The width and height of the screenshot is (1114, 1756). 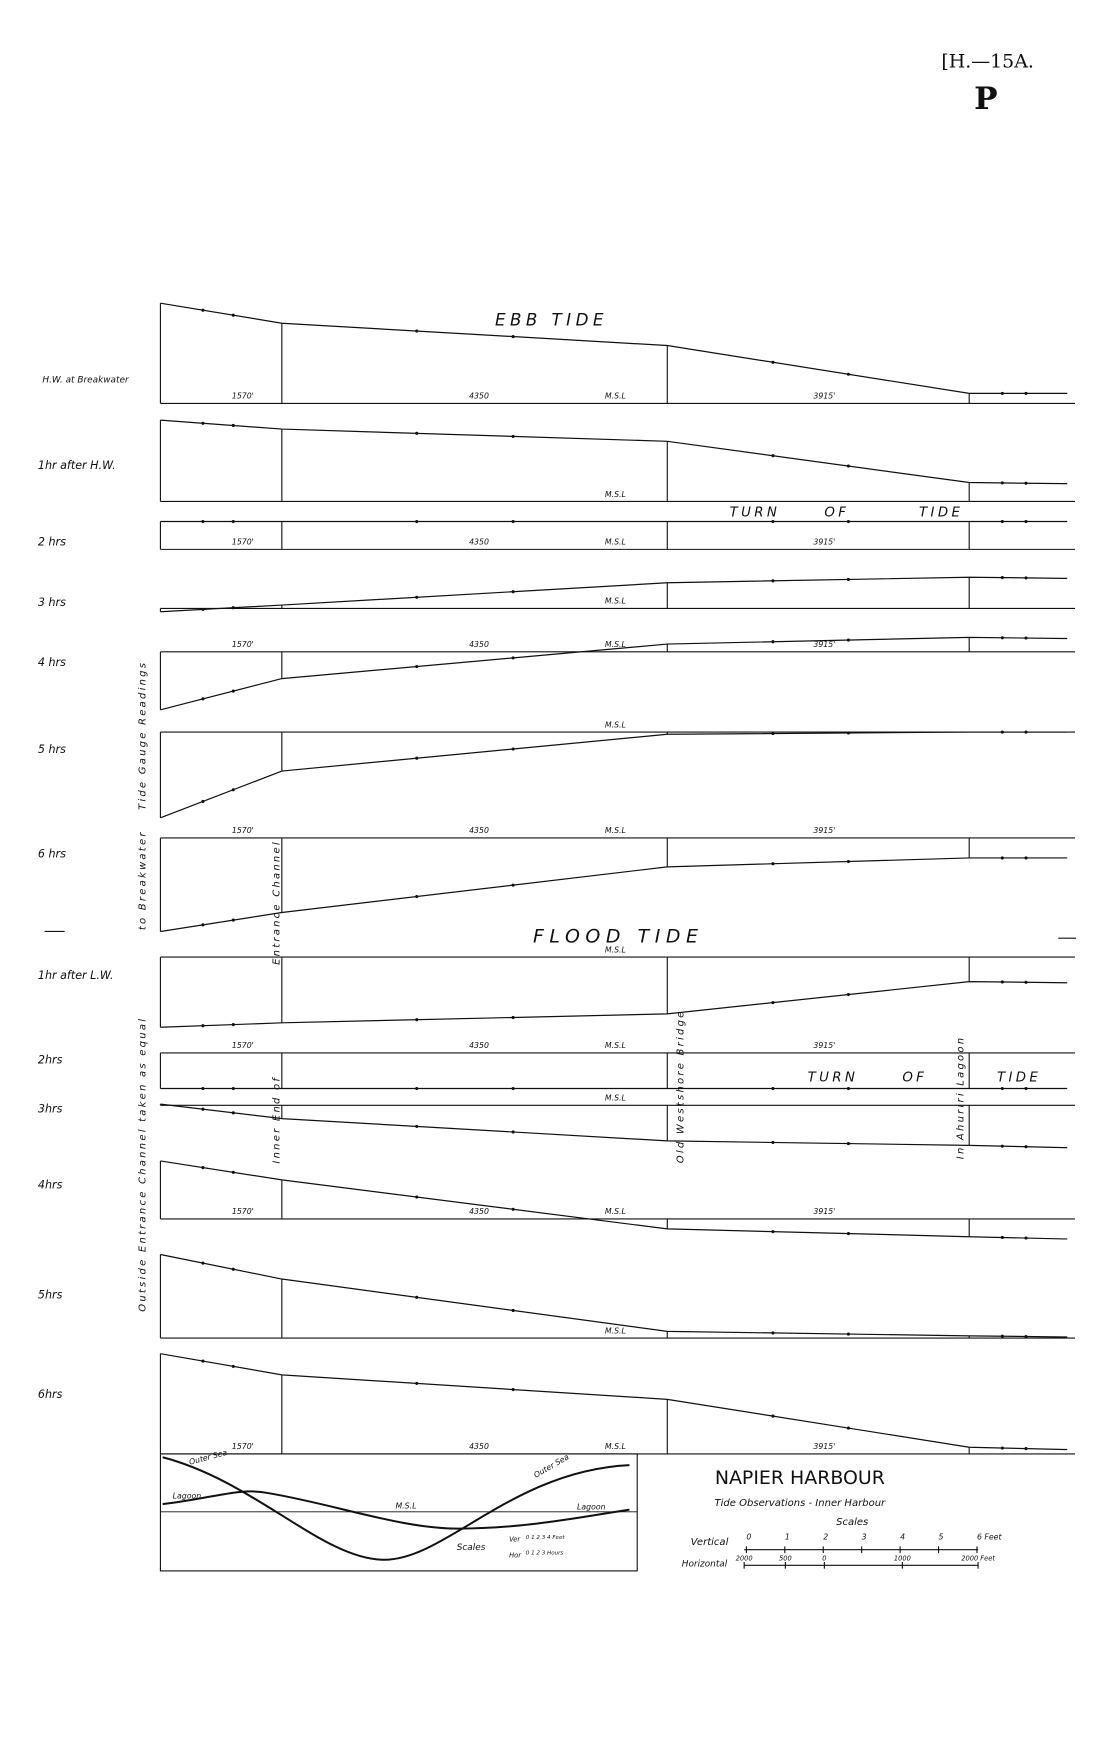 What do you see at coordinates (551, 1465) in the screenshot?
I see `inset-label: Outer Sea` at bounding box center [551, 1465].